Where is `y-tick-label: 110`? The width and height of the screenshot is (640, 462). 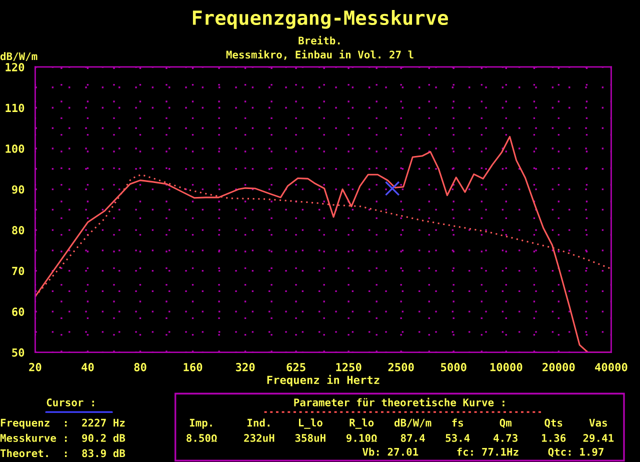
y-tick-label: 110 is located at coordinates (15, 108).